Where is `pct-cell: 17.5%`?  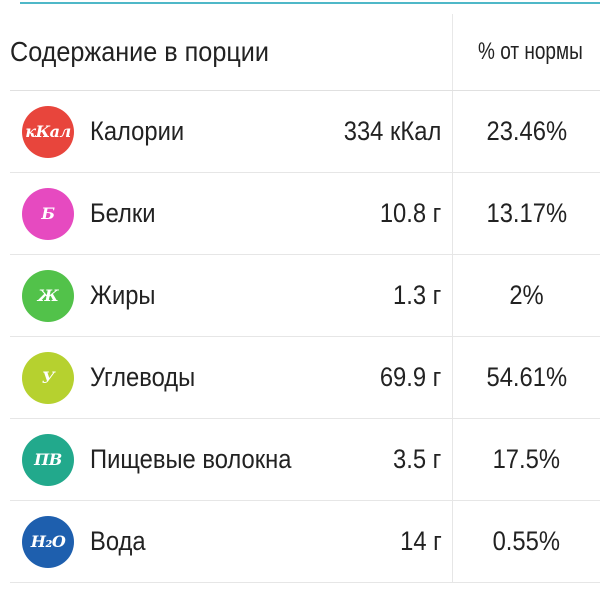 pct-cell: 17.5% is located at coordinates (526, 459).